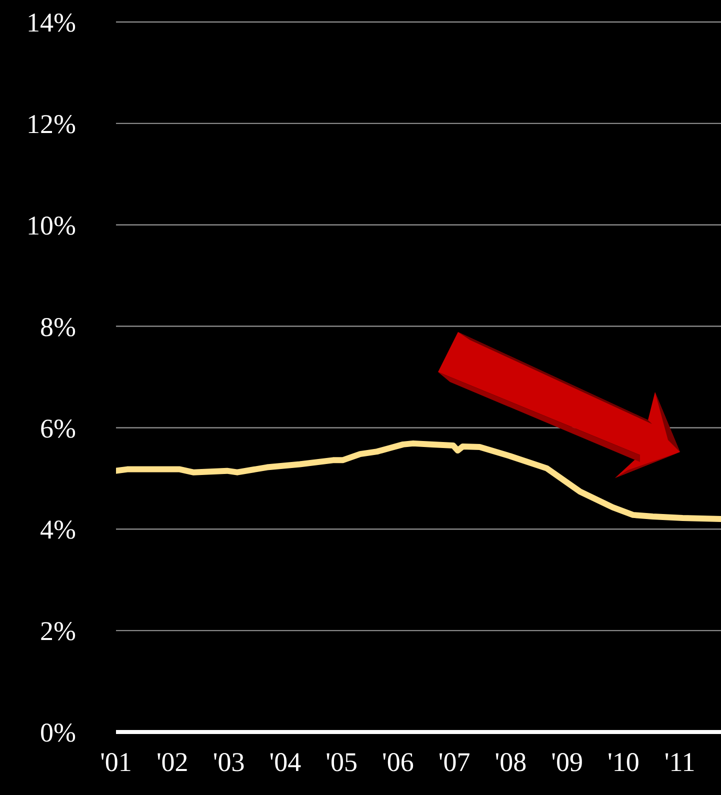  What do you see at coordinates (51, 124) in the screenshot?
I see `y-tick-label: 12%` at bounding box center [51, 124].